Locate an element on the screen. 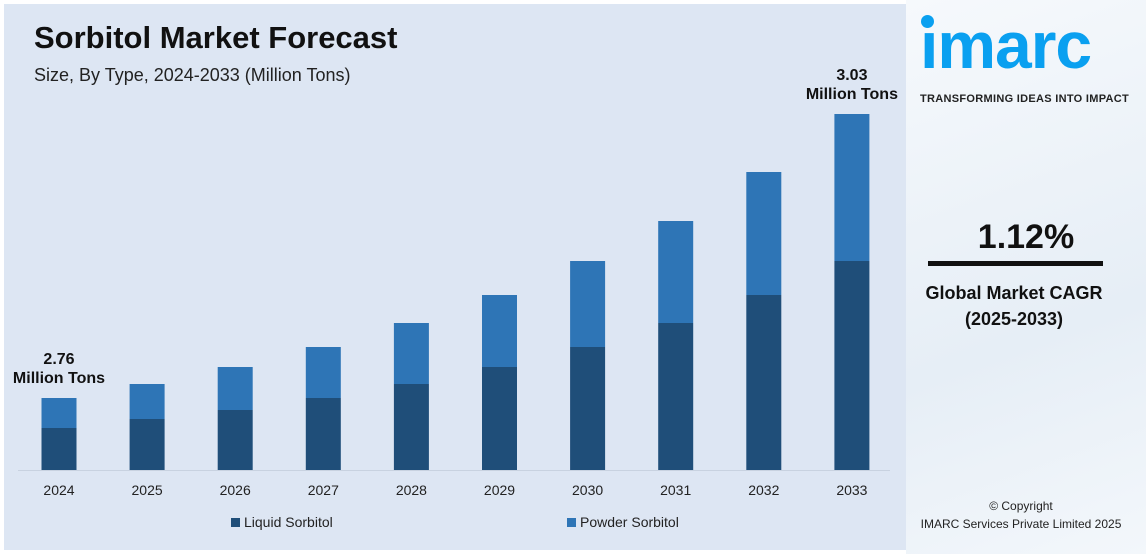 The height and width of the screenshot is (554, 1146). x-tick-label: 2029 is located at coordinates (499, 490).